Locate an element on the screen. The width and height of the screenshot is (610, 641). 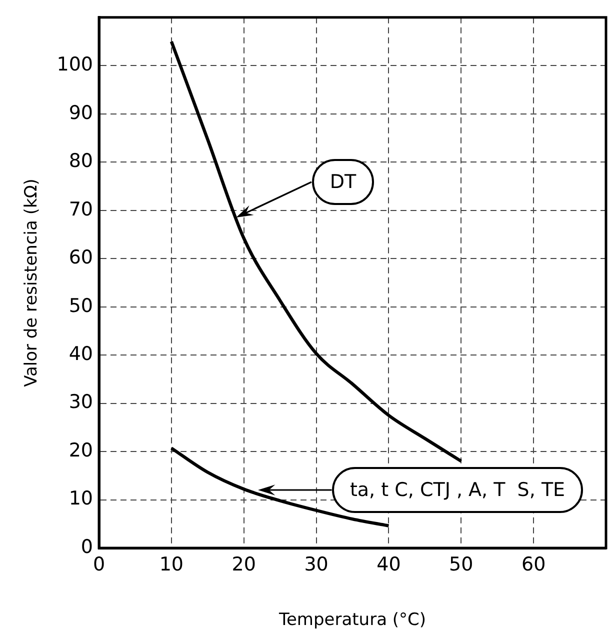
y-tick-label: 80 is located at coordinates (80, 161).